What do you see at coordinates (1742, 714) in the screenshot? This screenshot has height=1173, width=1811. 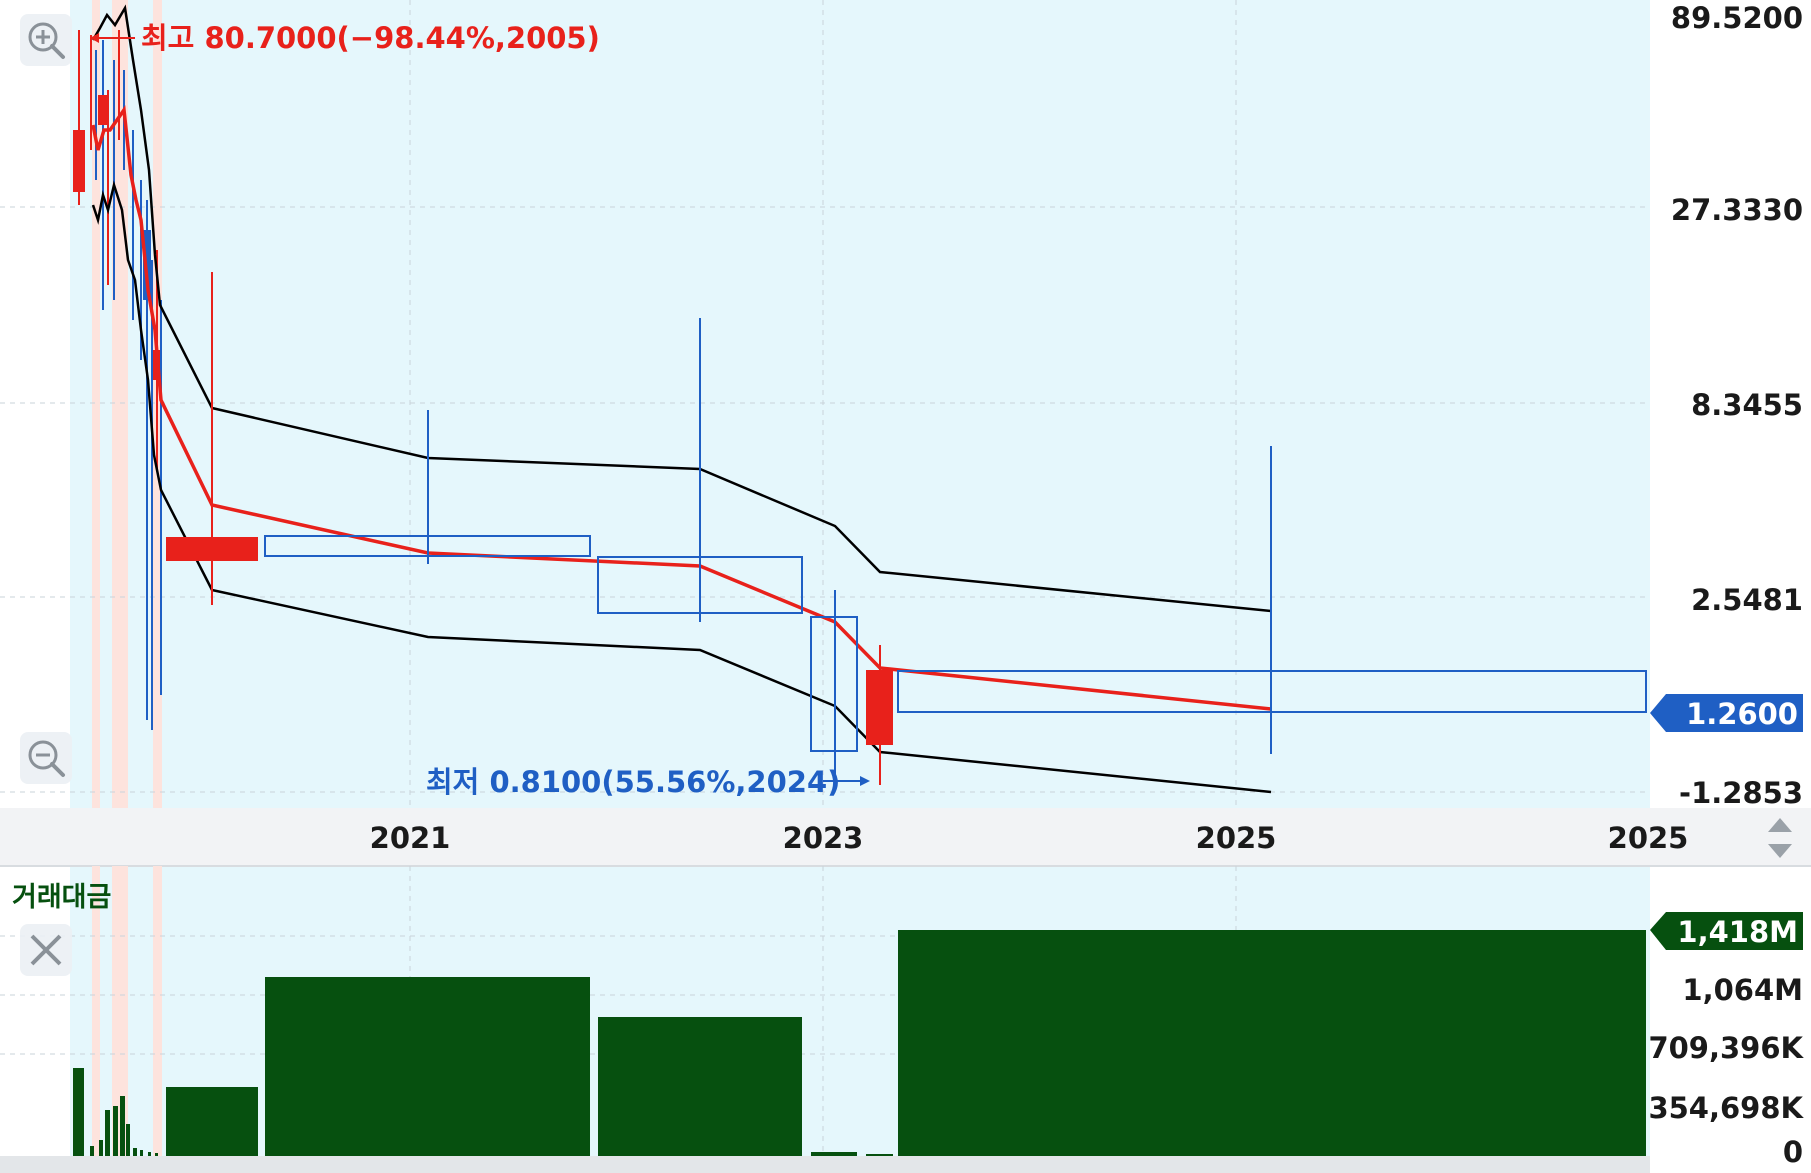 I see `current-price-label: 1.2600` at bounding box center [1742, 714].